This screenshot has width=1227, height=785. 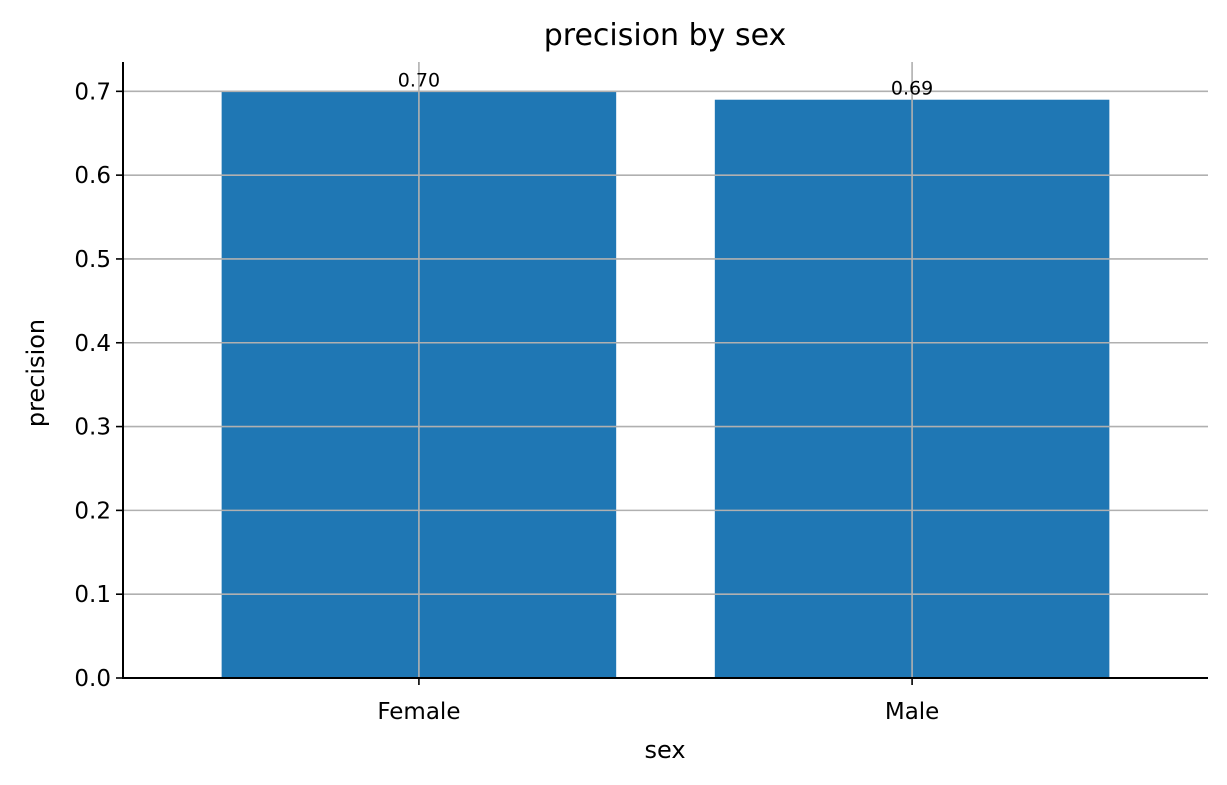 I want to click on y-tick-label: 0.3, so click(x=92, y=428).